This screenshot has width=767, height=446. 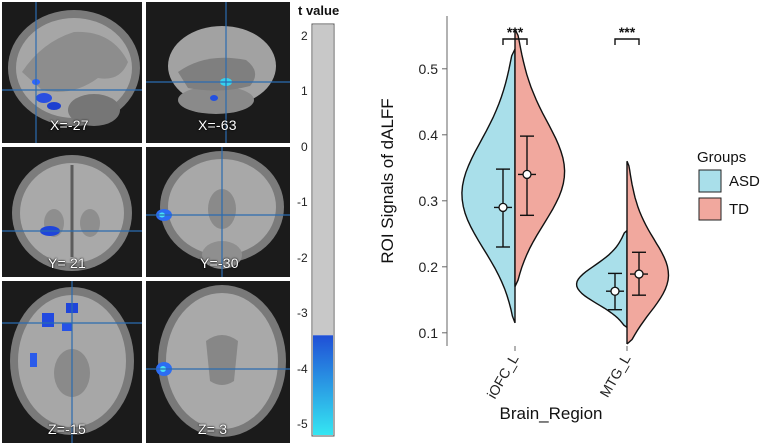 I want to click on colorbar-tick-label: -3, so click(x=302, y=313).